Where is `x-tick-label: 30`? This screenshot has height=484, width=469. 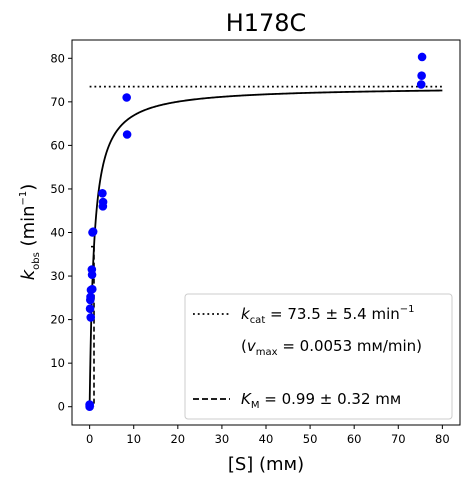 x-tick-label: 30 is located at coordinates (222, 439).